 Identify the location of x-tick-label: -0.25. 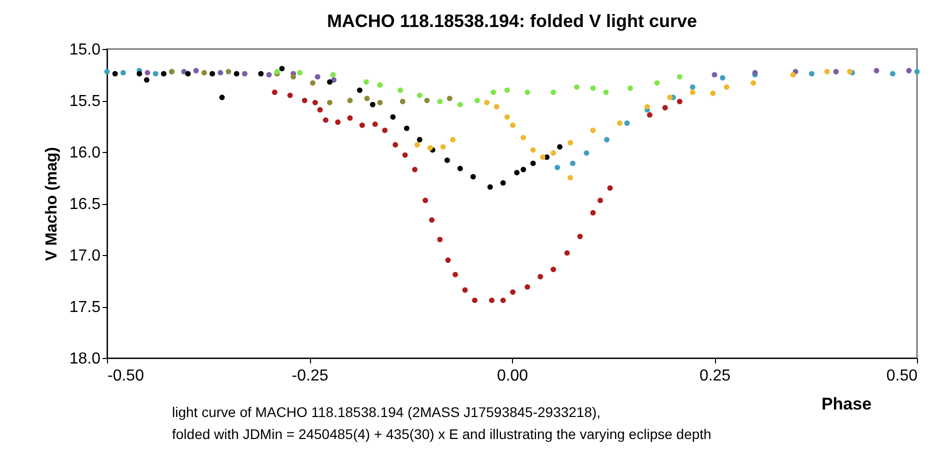
(310, 376).